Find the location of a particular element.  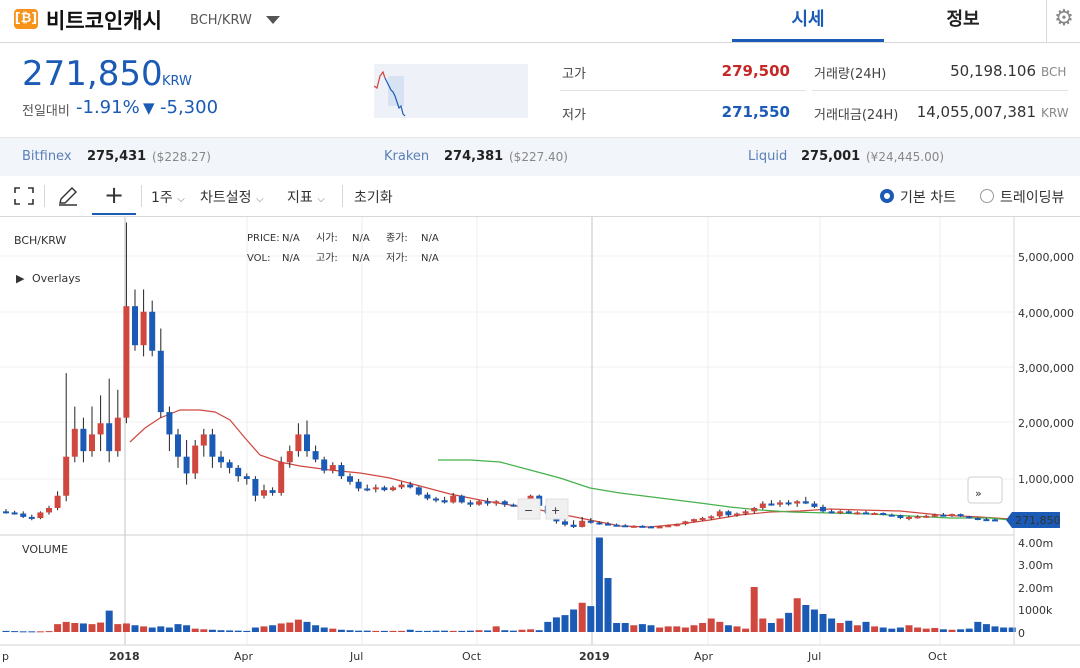

sparkline-highlight is located at coordinates (396, 91).